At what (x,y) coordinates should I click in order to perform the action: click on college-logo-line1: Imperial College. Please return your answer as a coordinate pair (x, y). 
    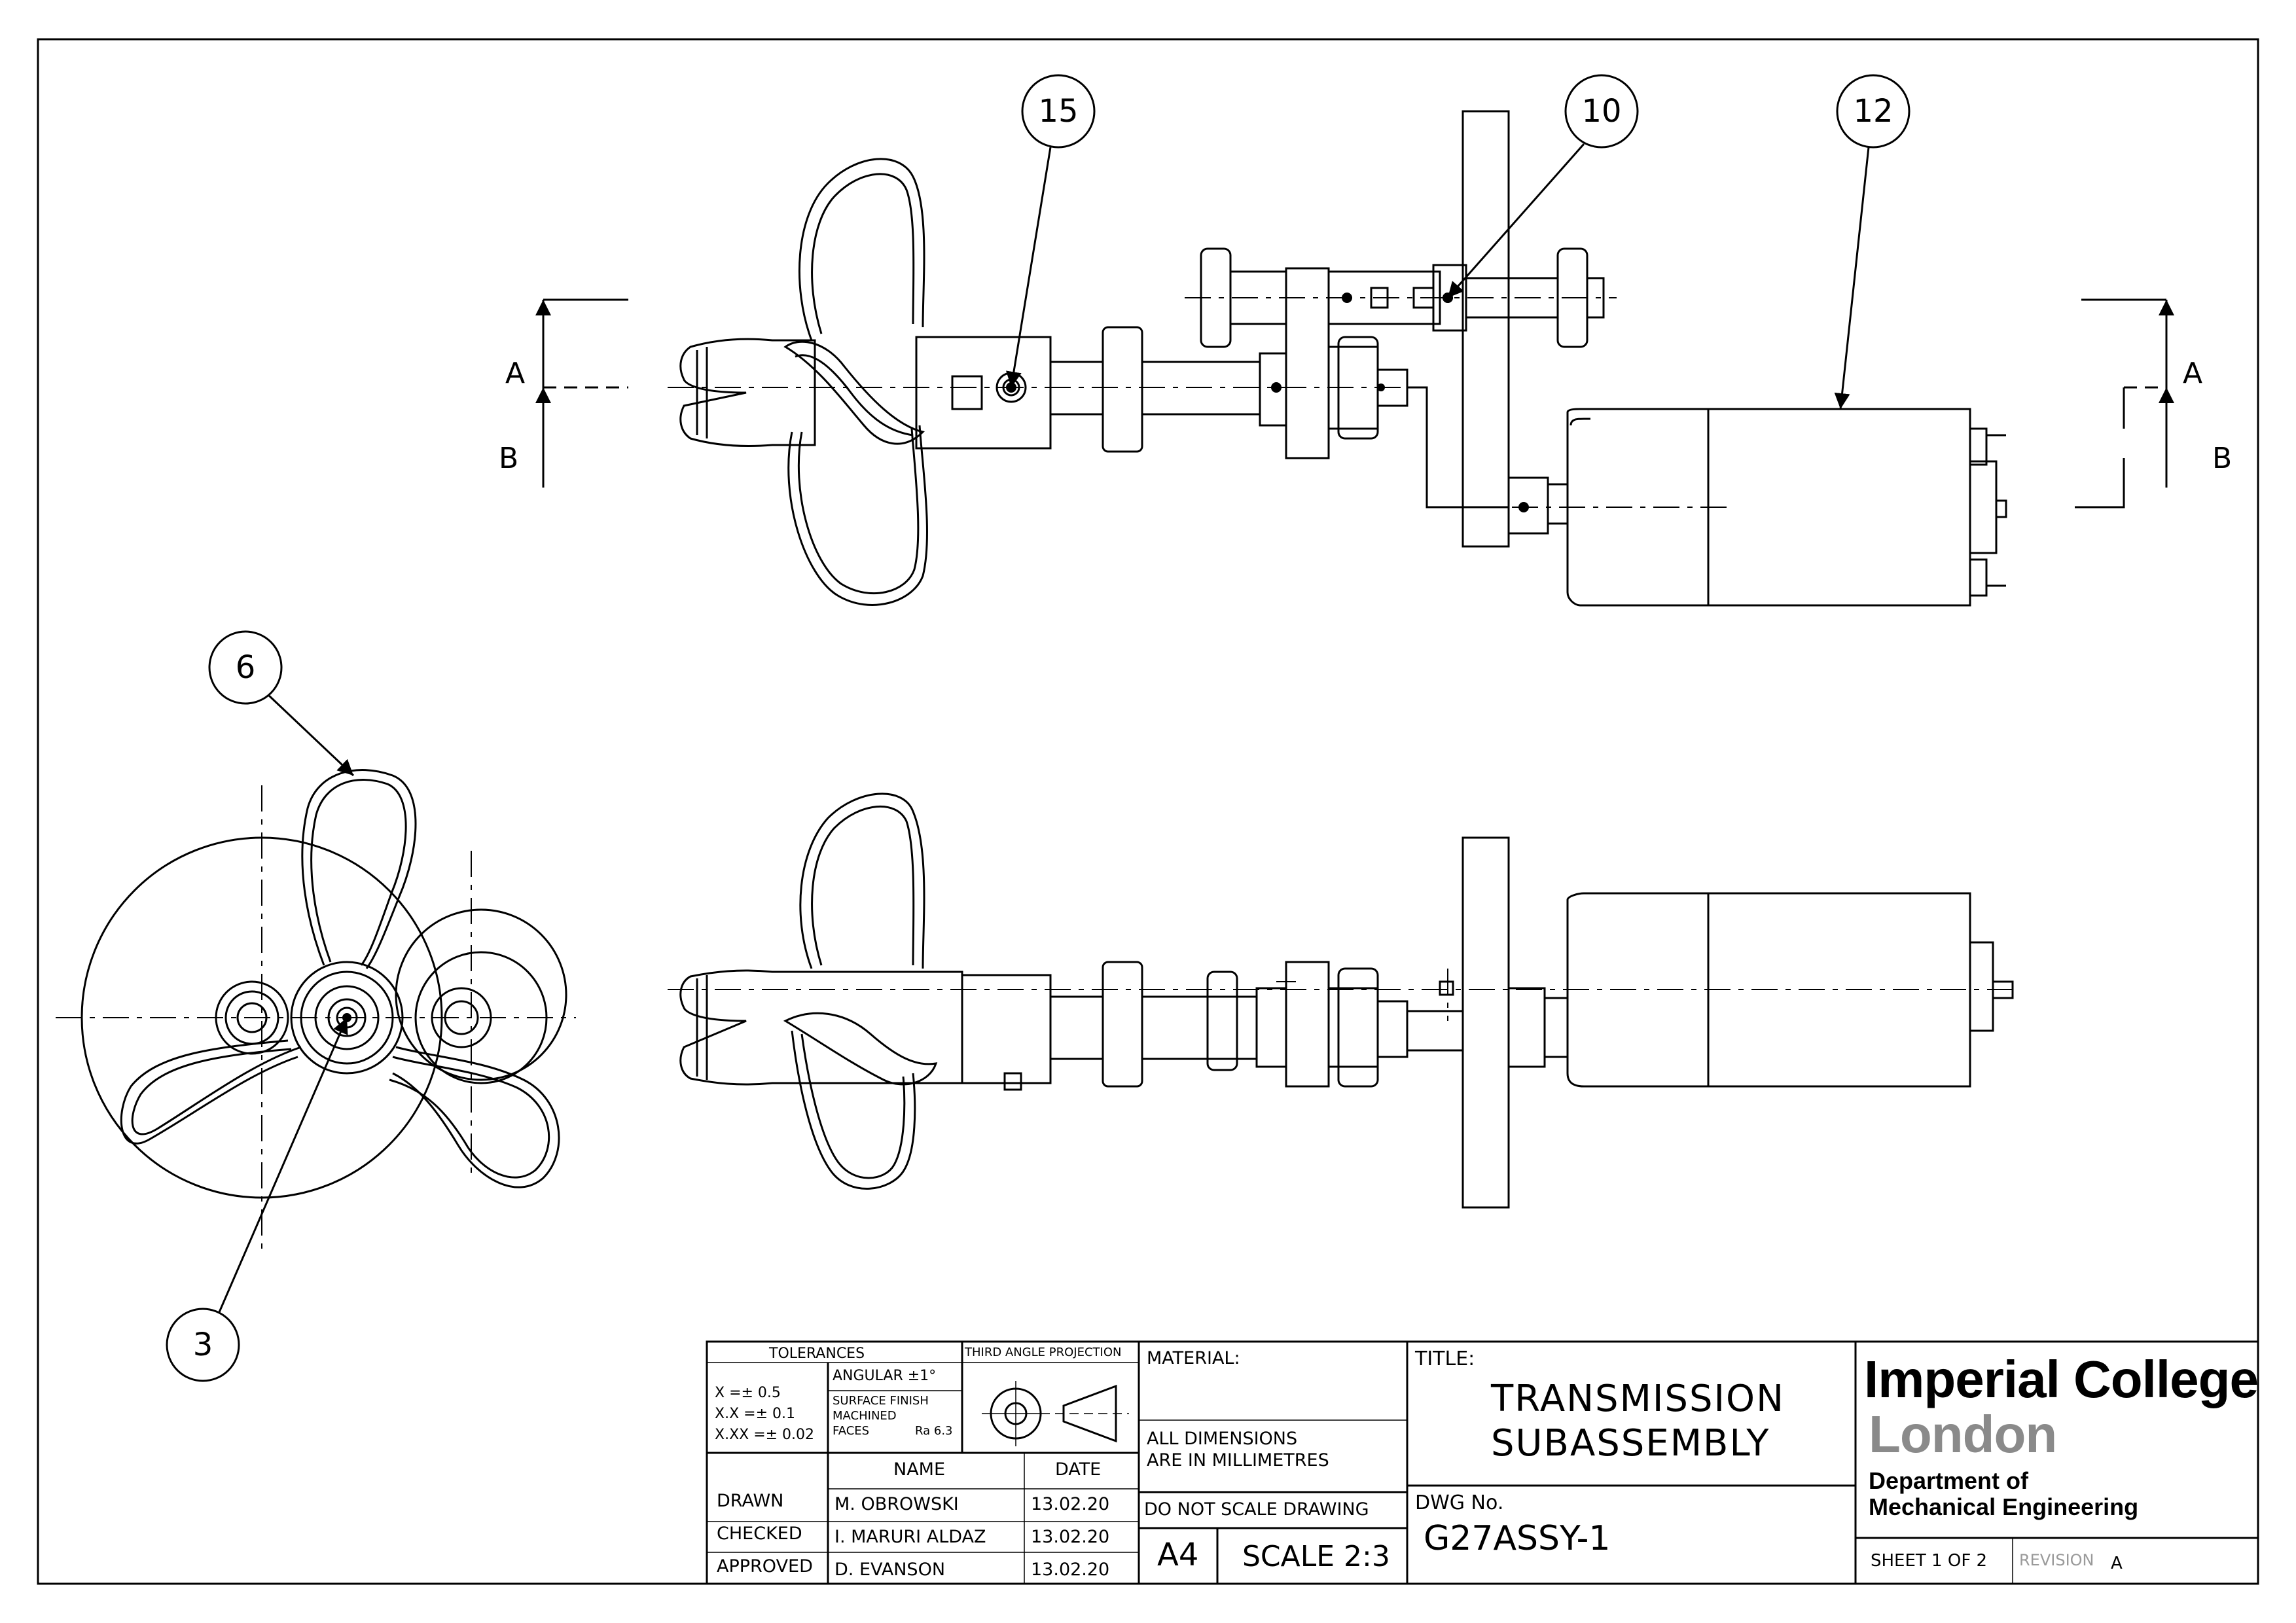
    Looking at the image, I should click on (2061, 1379).